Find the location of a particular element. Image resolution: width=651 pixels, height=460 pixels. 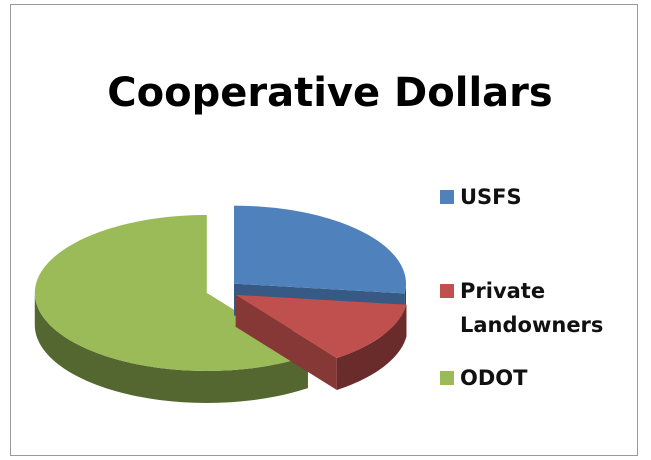

legend-item: ODOT is located at coordinates (535, 378).